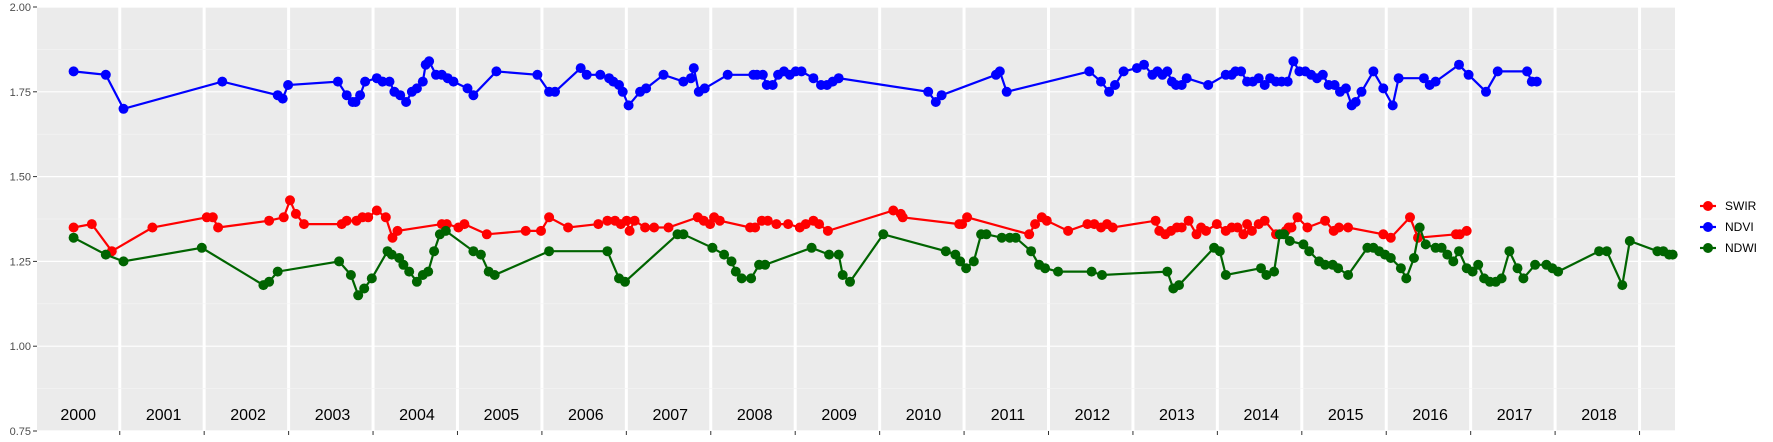  I want to click on year-label: 2016, so click(1430, 415).